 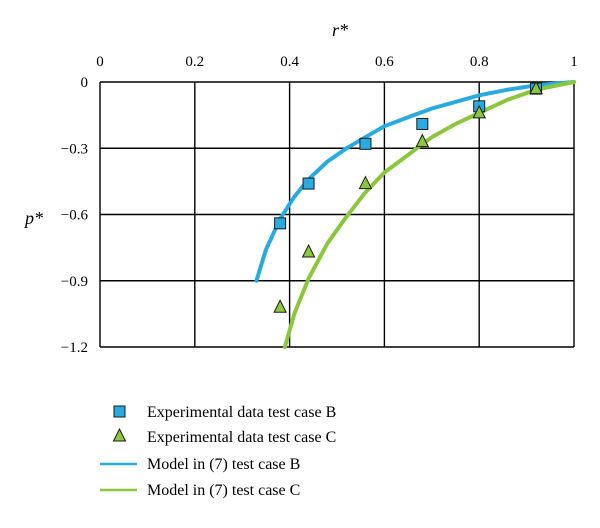 I want to click on legend-label: Experimental data test case C, so click(x=241, y=437).